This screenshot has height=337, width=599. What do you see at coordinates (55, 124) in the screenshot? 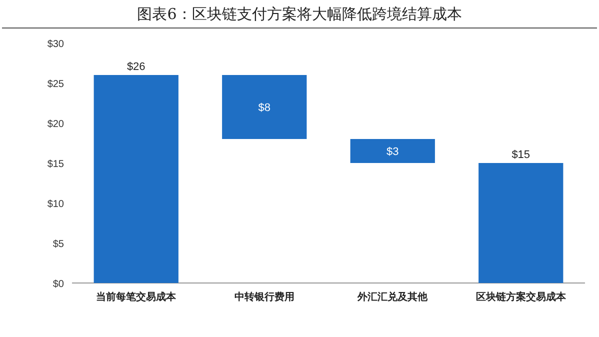
I see `y-tick-label: $20` at bounding box center [55, 124].